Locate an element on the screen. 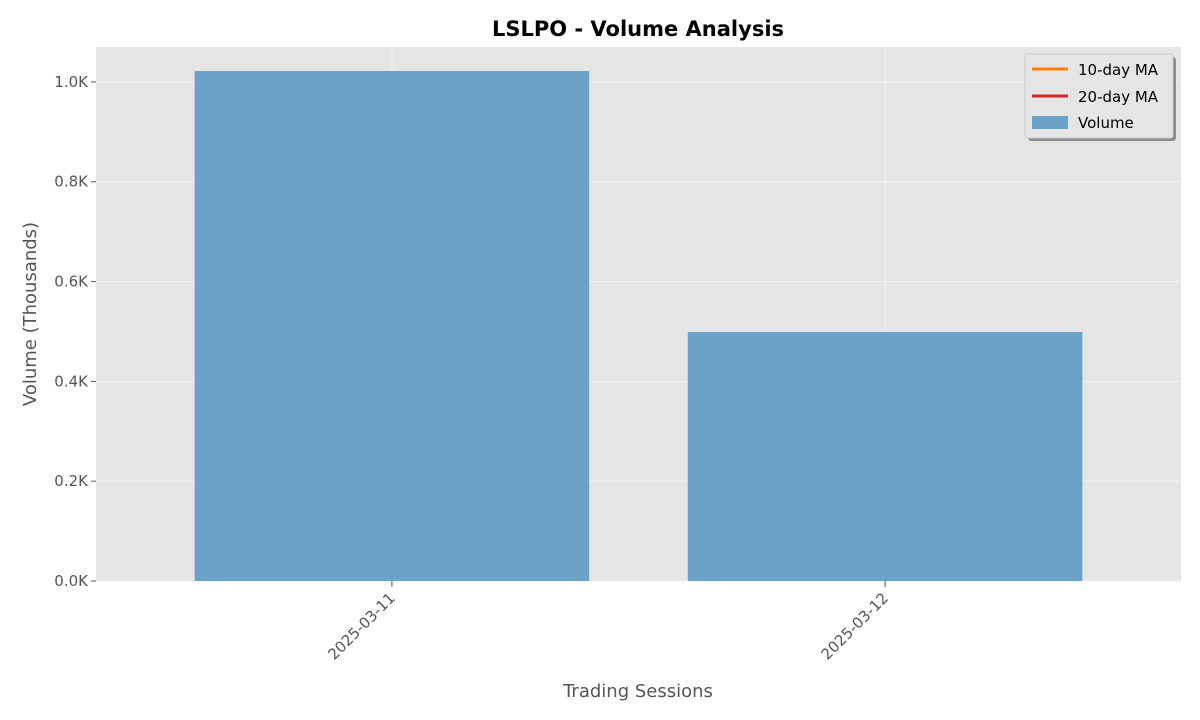 The image size is (1200, 720). legend: 10-day MA 20-day MA Volume is located at coordinates (1100, 97).